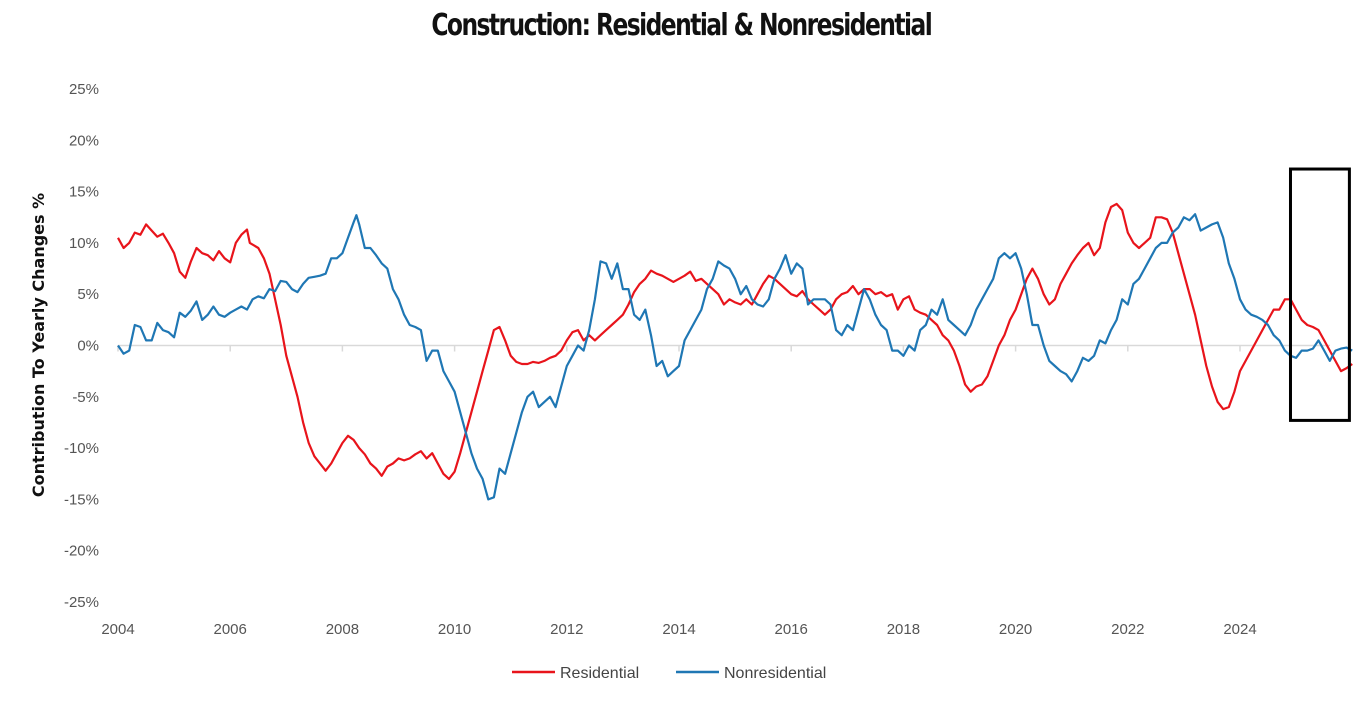 The height and width of the screenshot is (701, 1366). What do you see at coordinates (88, 346) in the screenshot?
I see `y-tick-label: 0%` at bounding box center [88, 346].